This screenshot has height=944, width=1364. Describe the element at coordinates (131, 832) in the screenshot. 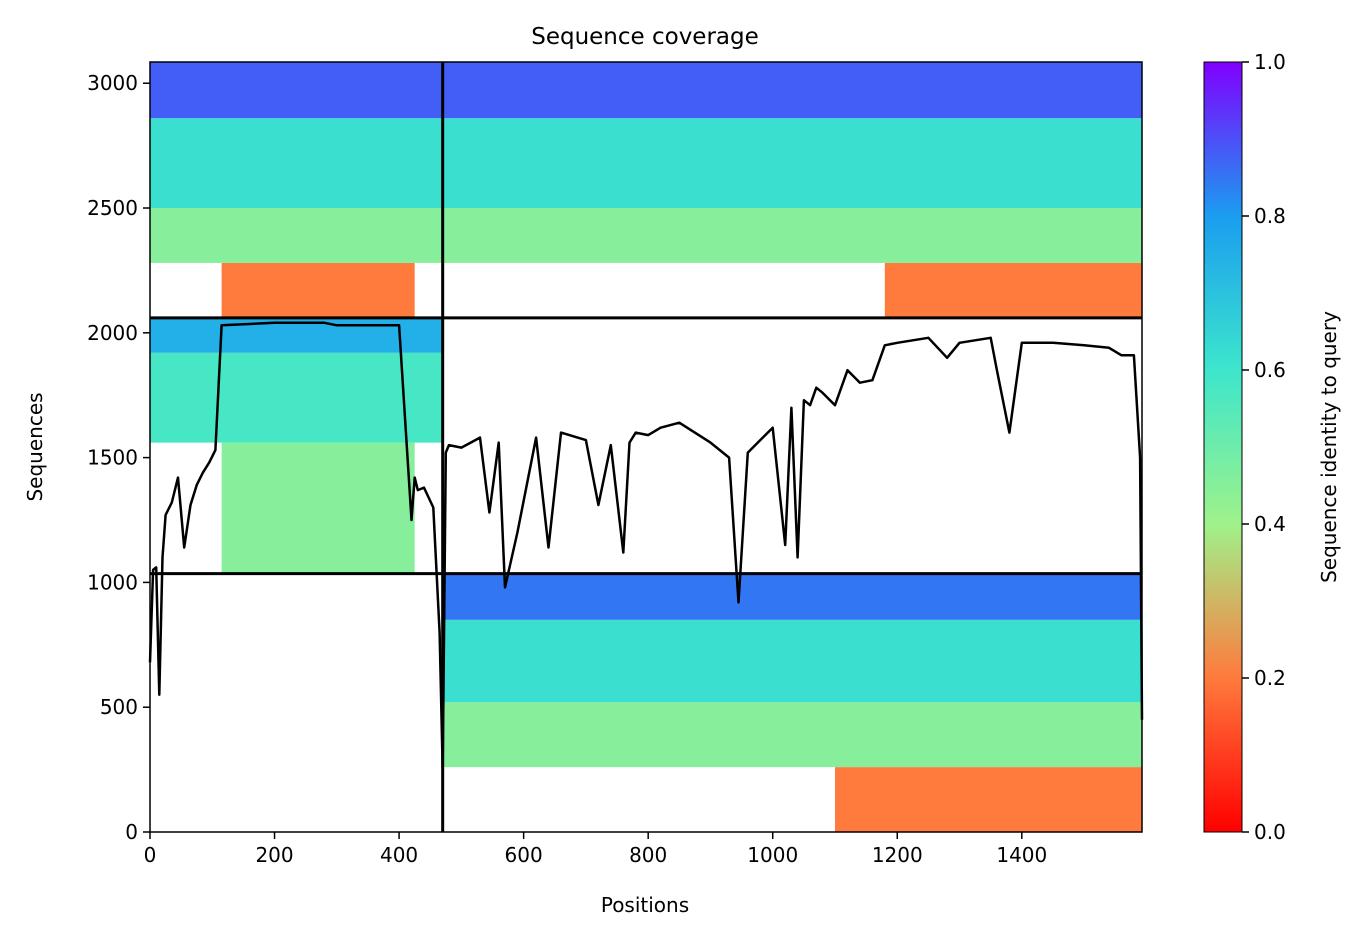

I see `y-tick-label: 0` at that location.